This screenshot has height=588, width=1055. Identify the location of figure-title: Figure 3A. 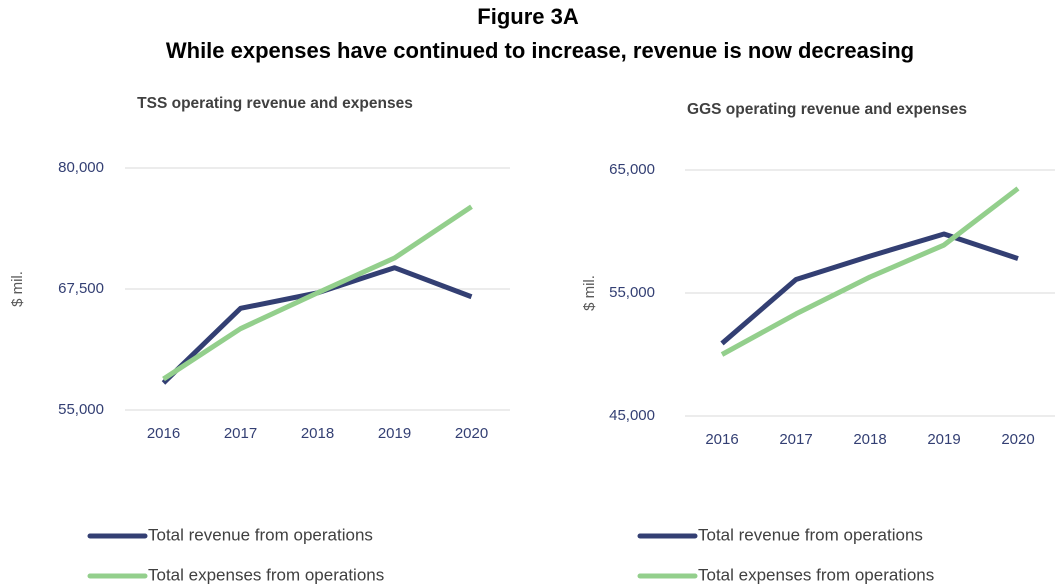
(528, 16).